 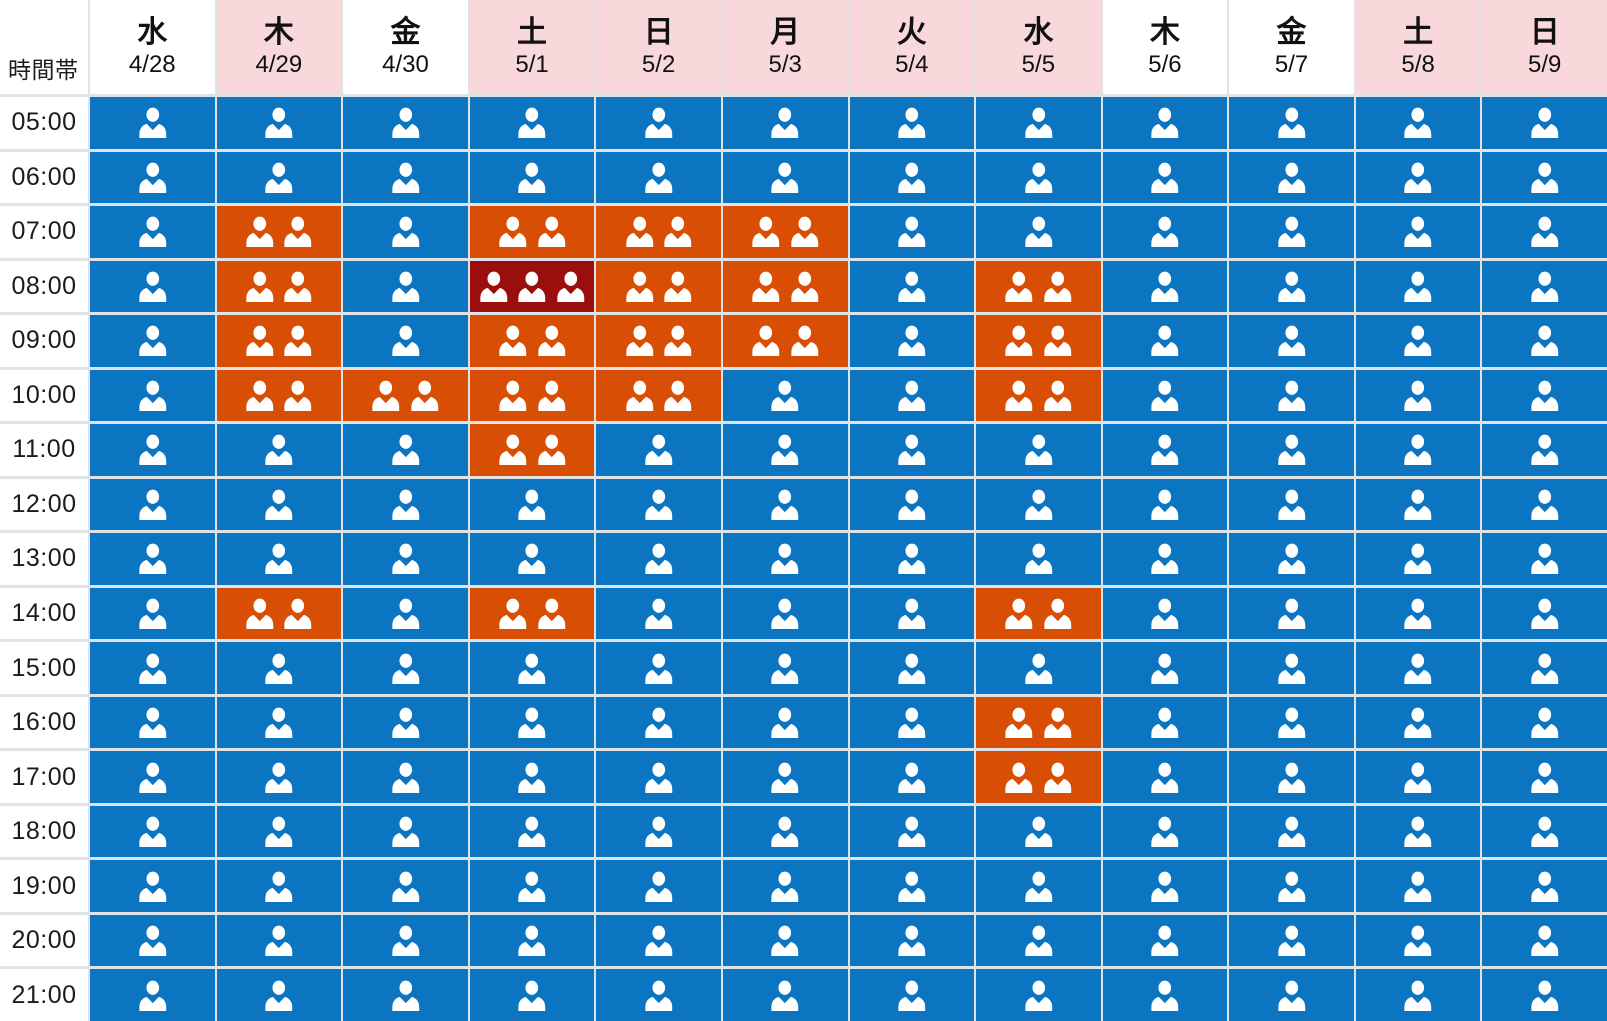 I want to click on time-label-1700: 17:00, so click(x=44, y=777).